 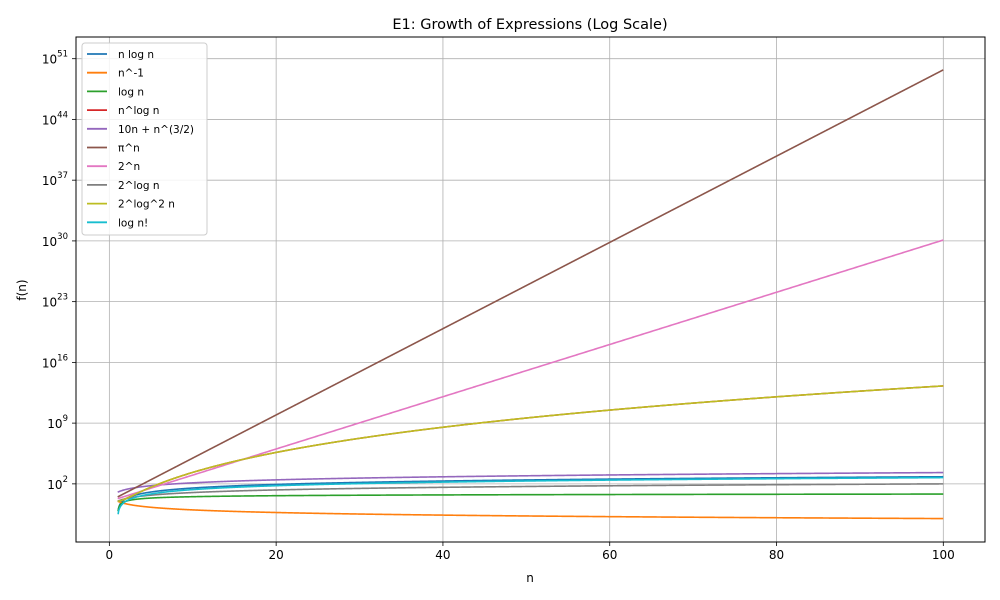 I want to click on legend-label: log n!, so click(x=133, y=223).